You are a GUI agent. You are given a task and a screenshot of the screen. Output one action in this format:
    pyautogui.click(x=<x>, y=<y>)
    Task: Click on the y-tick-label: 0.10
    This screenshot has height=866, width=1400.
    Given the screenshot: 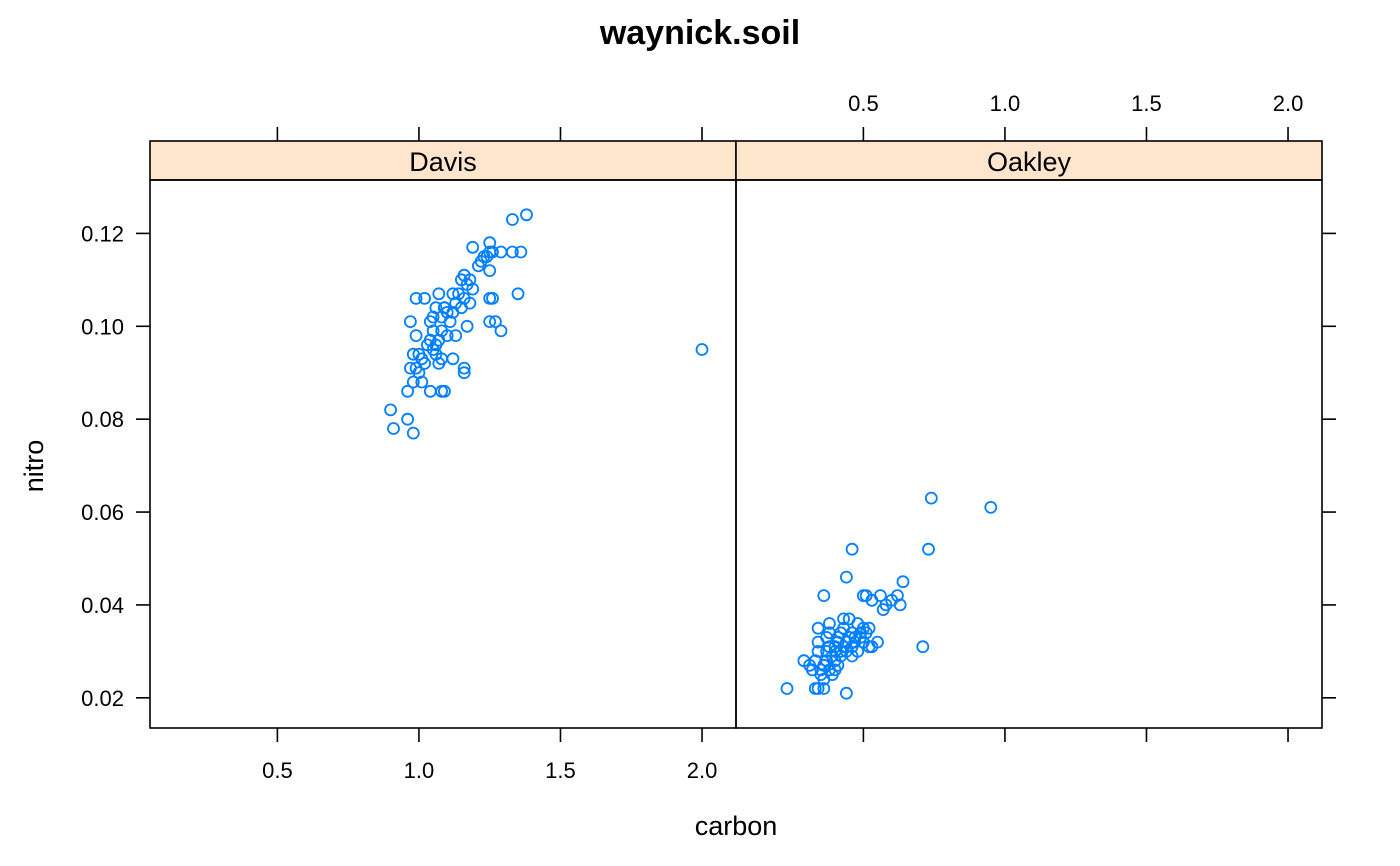 What is the action you would take?
    pyautogui.click(x=102, y=326)
    